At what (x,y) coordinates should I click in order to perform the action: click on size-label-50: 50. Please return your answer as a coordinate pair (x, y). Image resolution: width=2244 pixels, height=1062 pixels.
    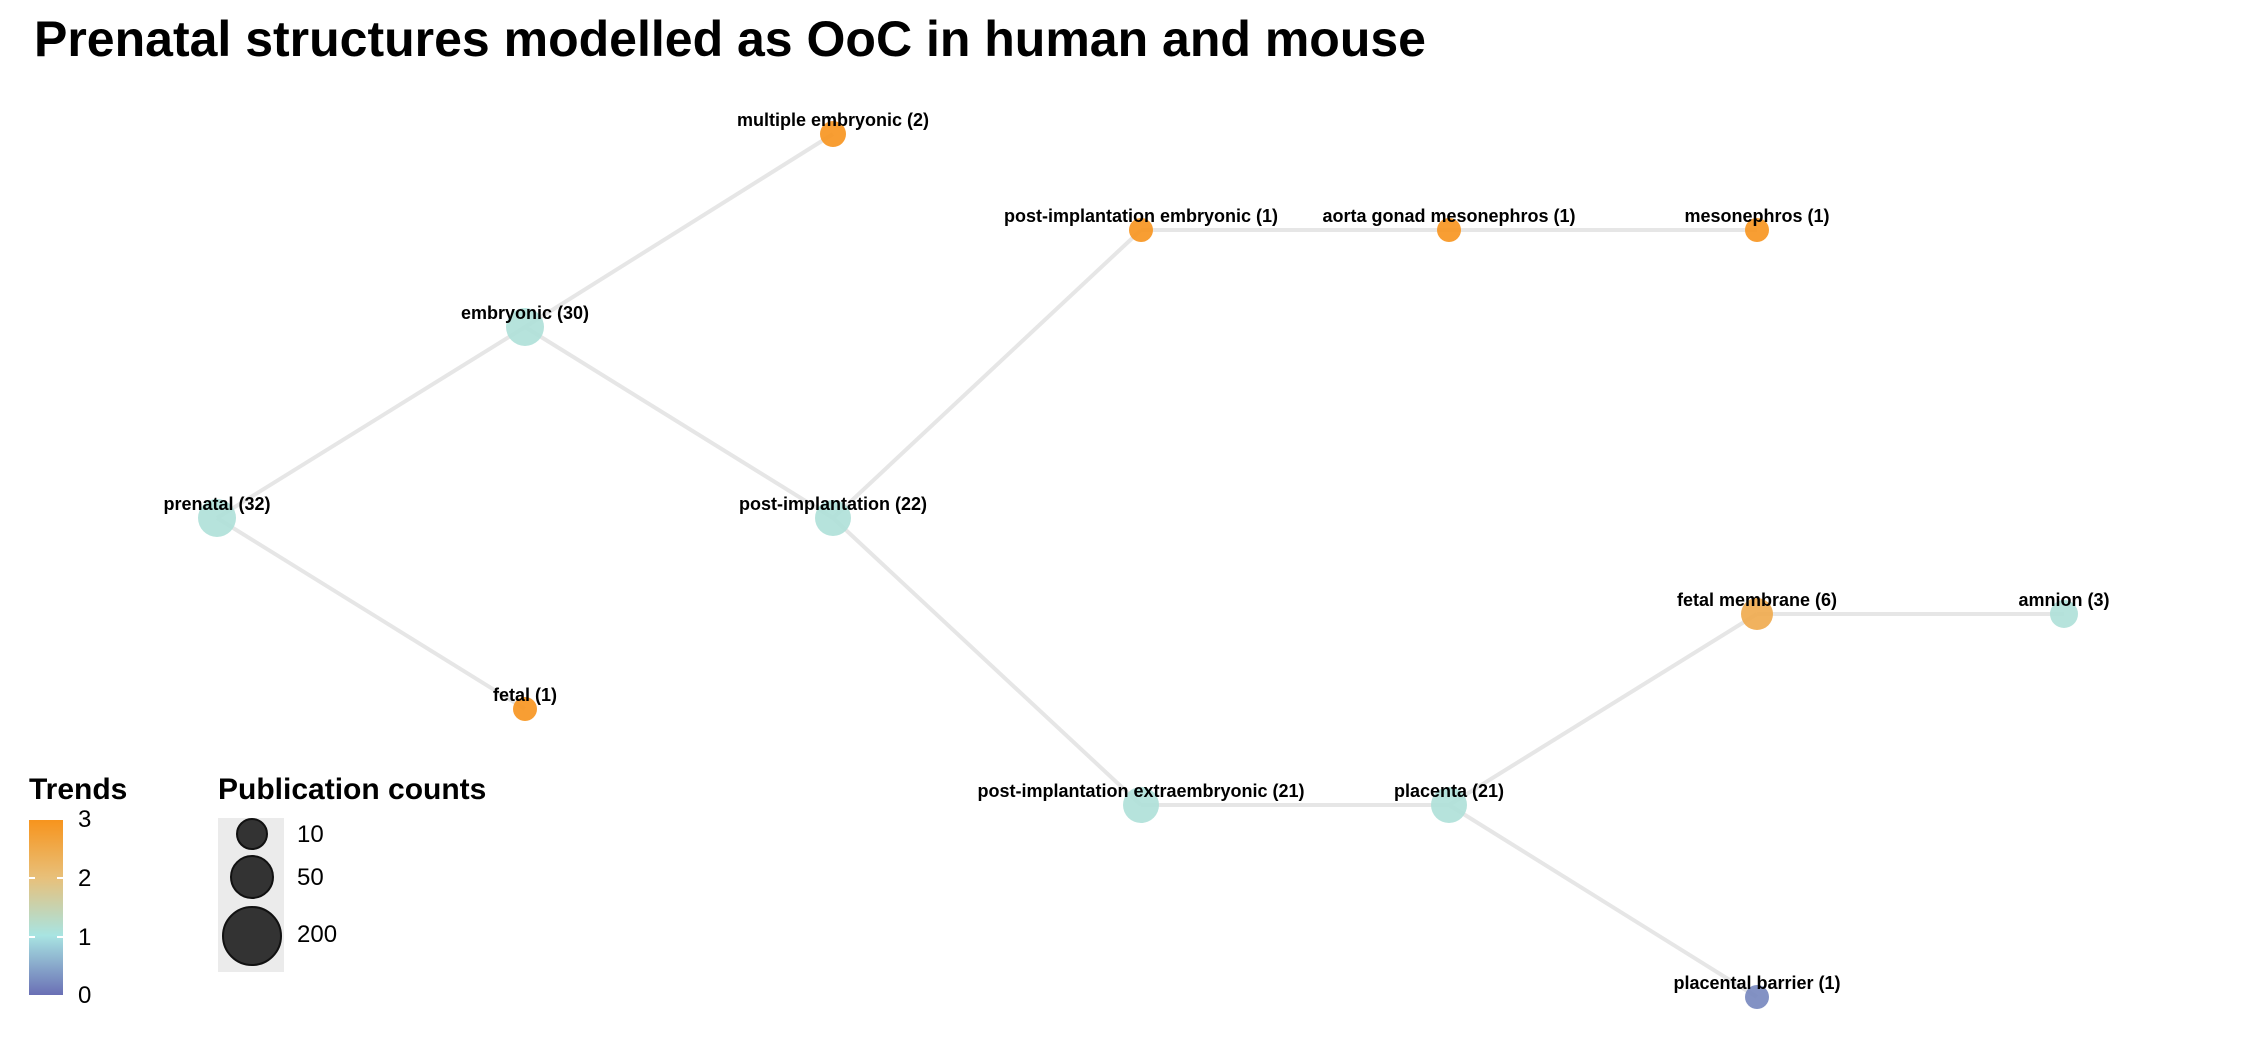
    Looking at the image, I should click on (310, 877).